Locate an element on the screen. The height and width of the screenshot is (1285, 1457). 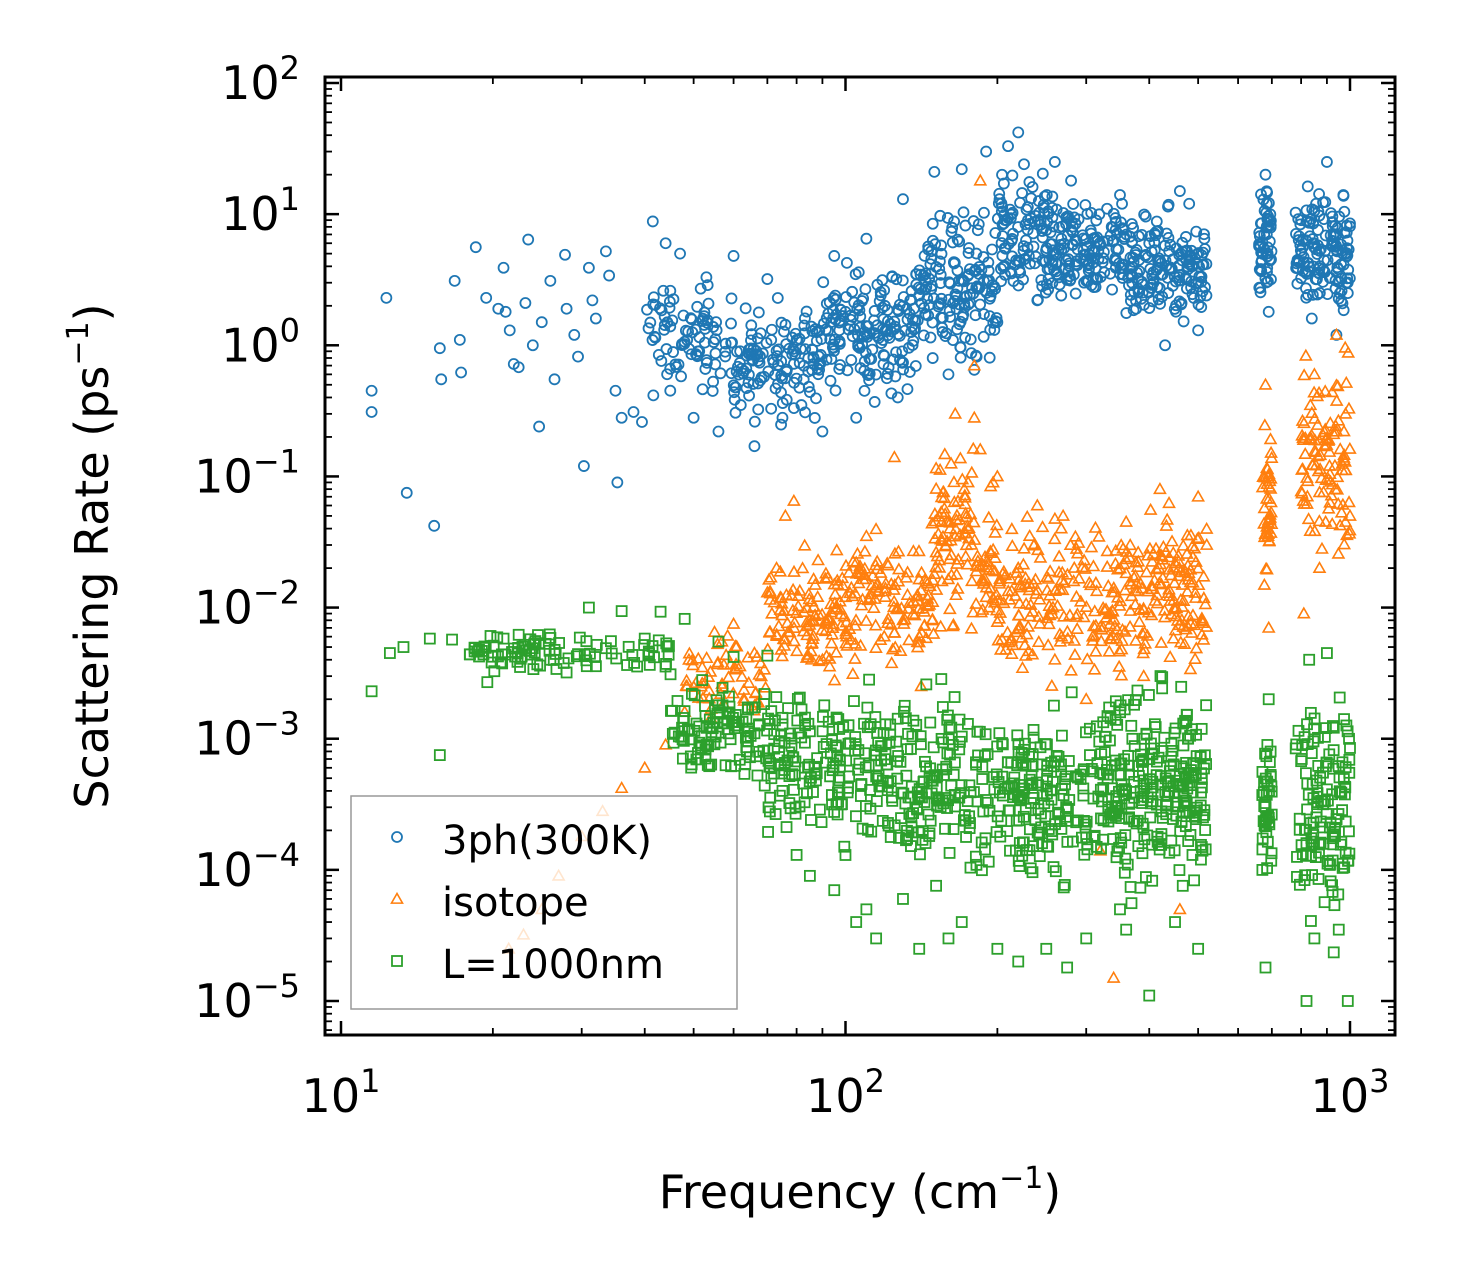
x-tick-label: 102 is located at coordinates (845, 1092).